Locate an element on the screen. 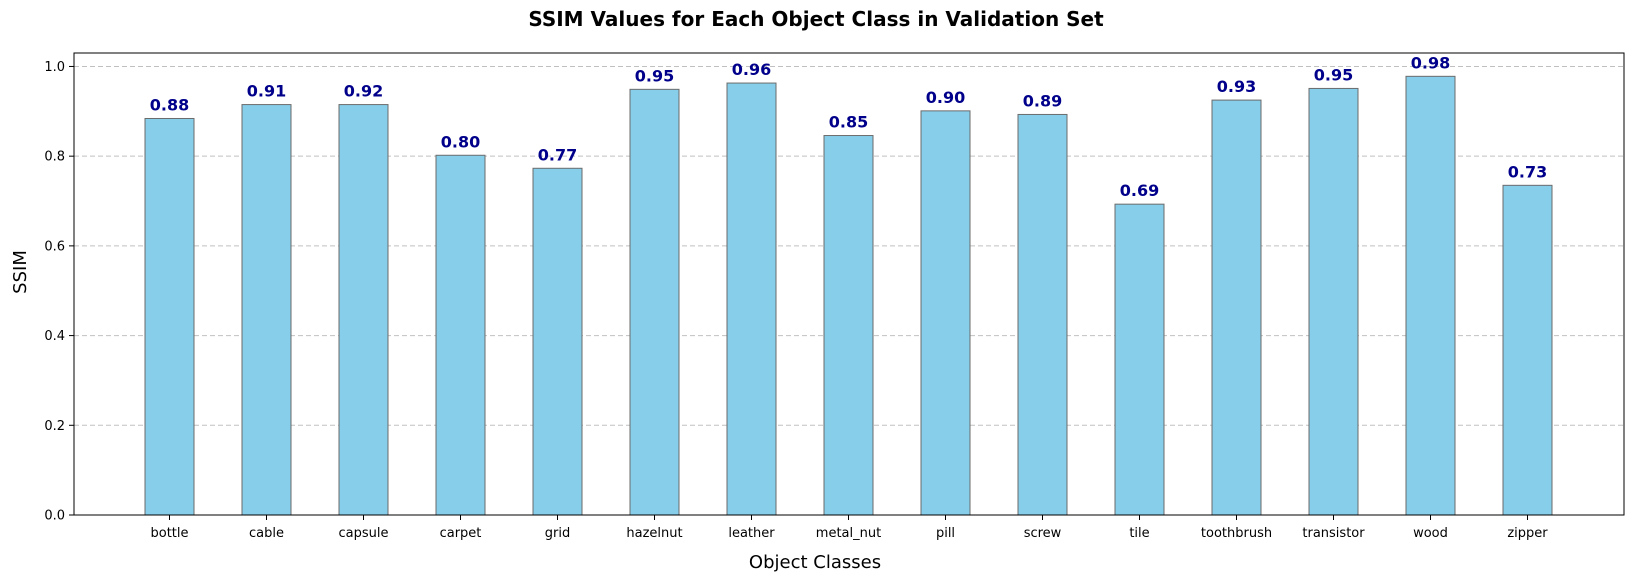 The image size is (1634, 582). value-label-carpet: 0.80 is located at coordinates (460, 141).